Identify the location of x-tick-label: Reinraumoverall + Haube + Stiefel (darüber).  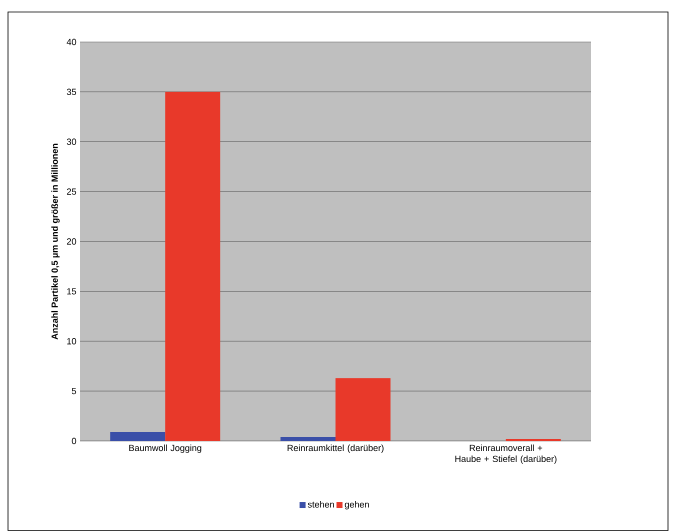
(505, 454).